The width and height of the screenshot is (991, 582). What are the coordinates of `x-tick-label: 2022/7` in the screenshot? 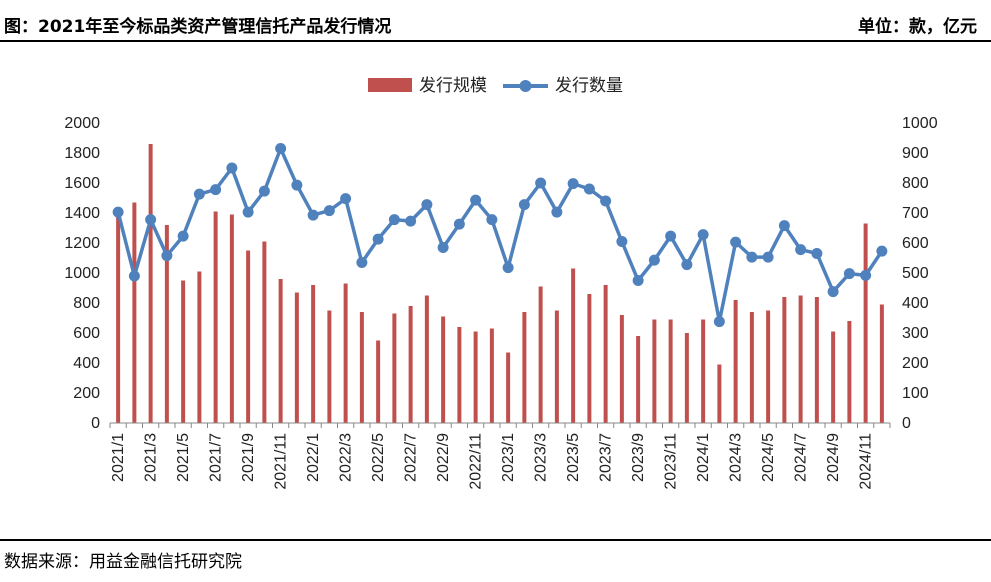 It's located at (411, 457).